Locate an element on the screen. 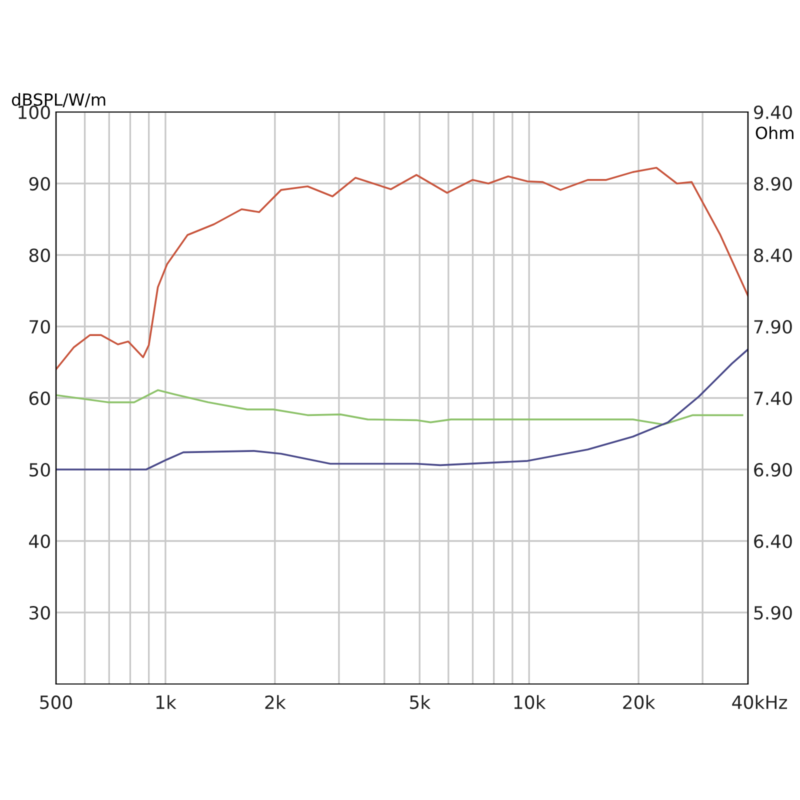 The height and width of the screenshot is (800, 800). y-tick-label: 100 is located at coordinates (34, 112).